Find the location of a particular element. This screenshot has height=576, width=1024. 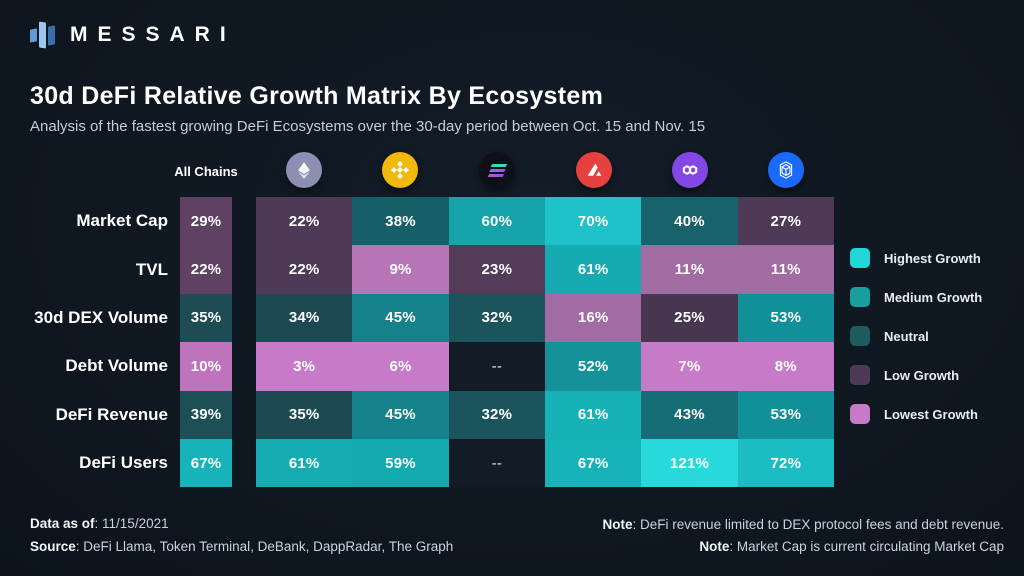

cell-bnb-chain-debt-volume: 6% is located at coordinates (400, 366).